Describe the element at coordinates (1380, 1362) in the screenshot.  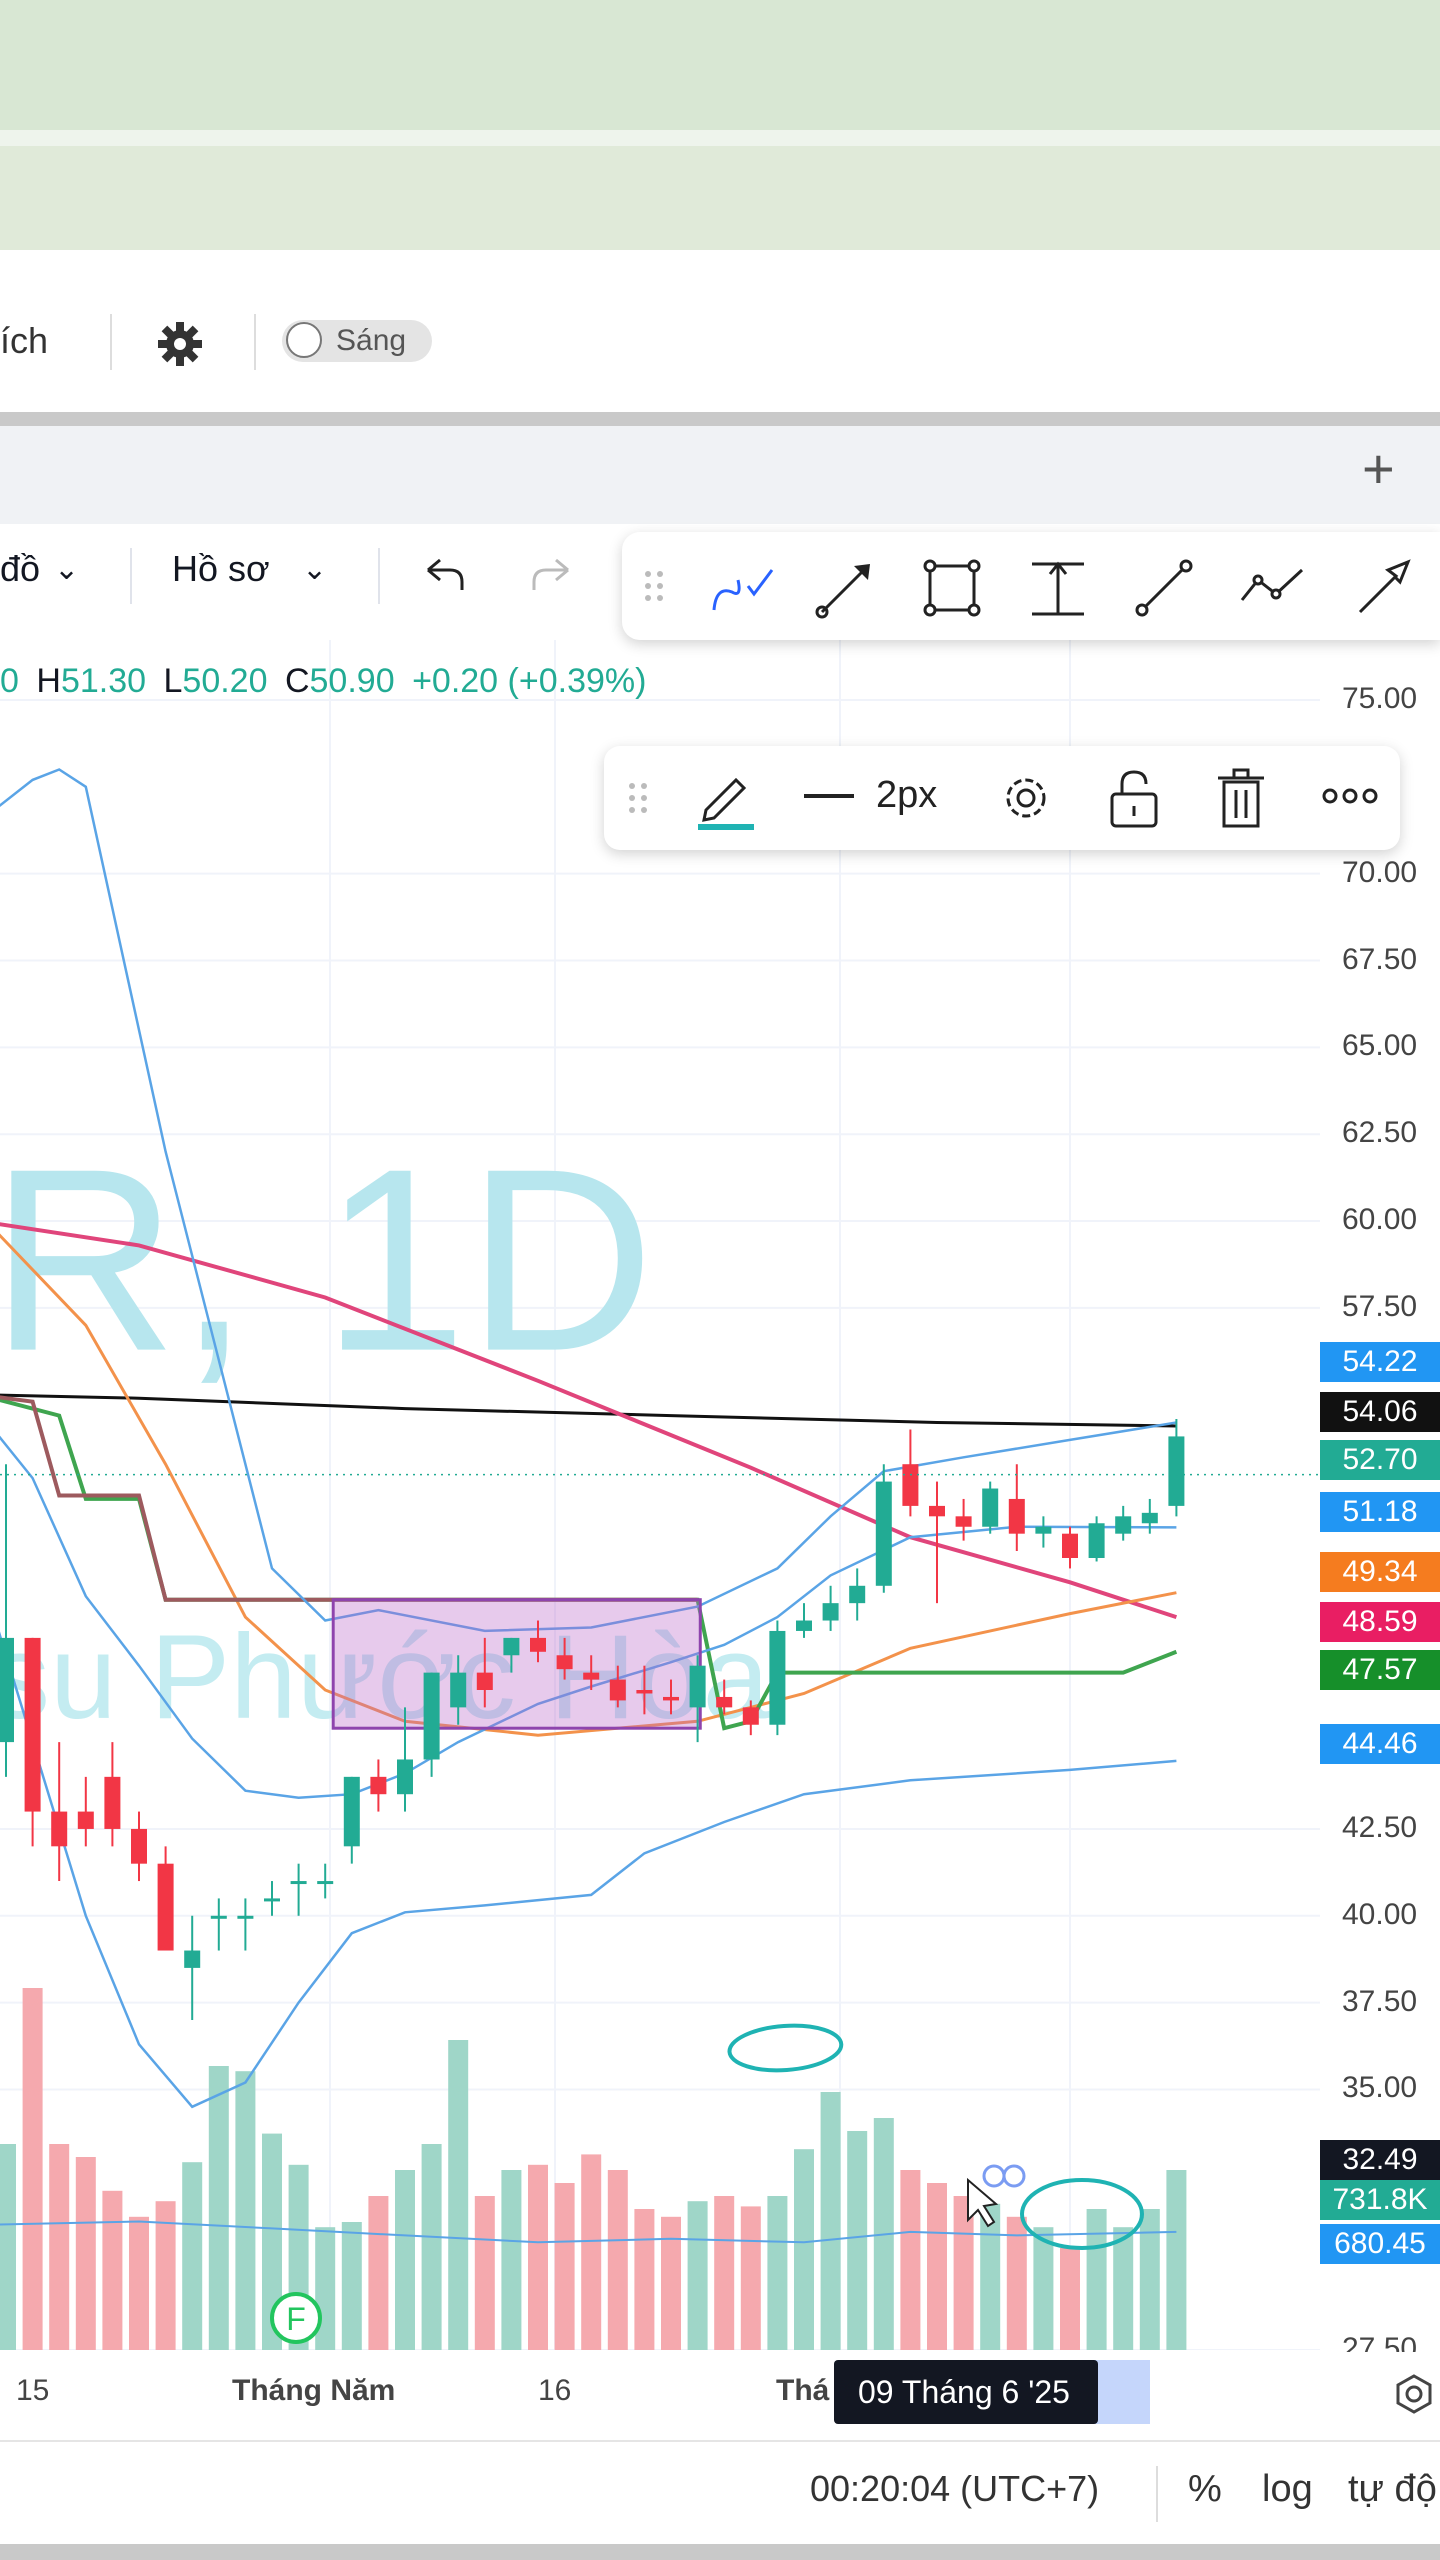
I see `price-label: 54.22` at that location.